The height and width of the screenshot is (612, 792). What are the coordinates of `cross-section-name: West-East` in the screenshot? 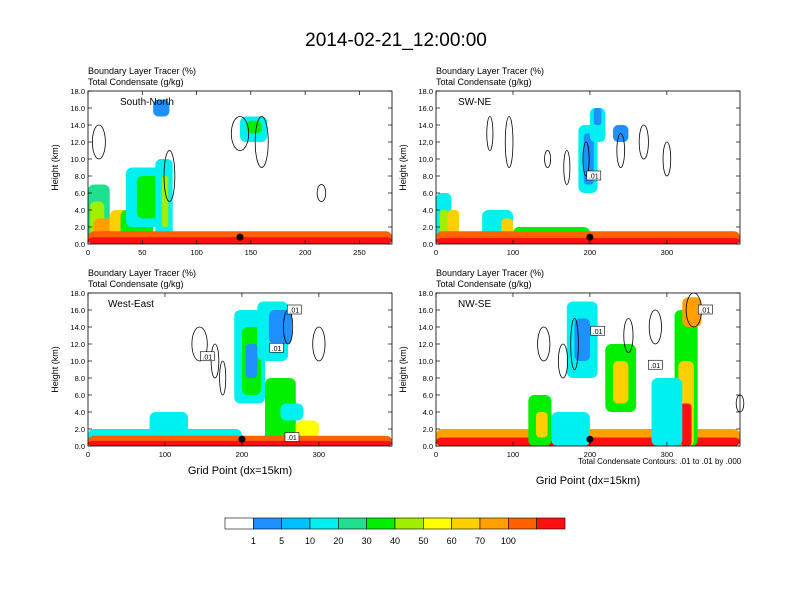 It's located at (131, 304).